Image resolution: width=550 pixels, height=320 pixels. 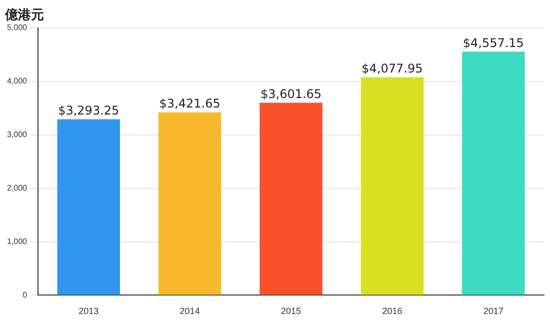 I want to click on y-tick-label: 1,000, so click(x=17, y=241).